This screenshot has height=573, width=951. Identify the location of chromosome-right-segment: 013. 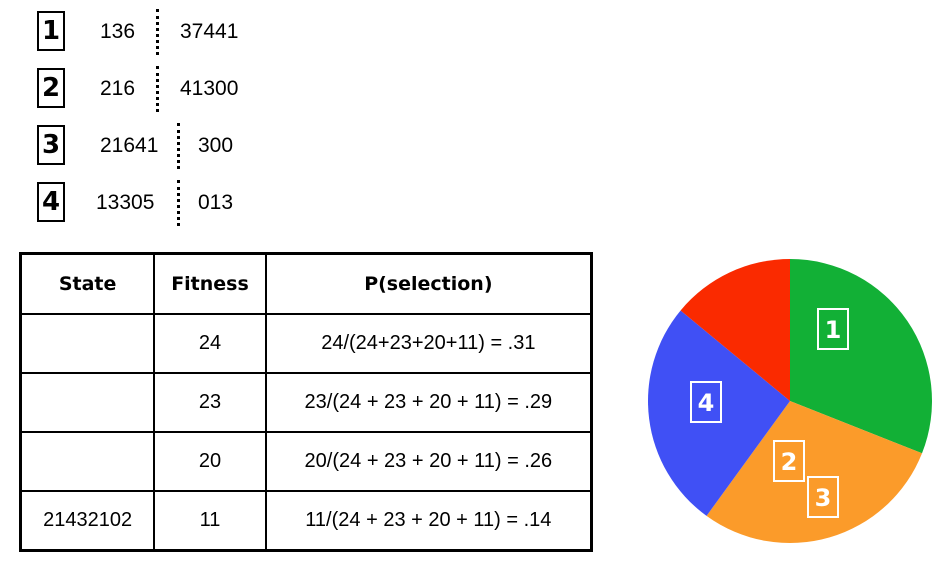
(216, 202).